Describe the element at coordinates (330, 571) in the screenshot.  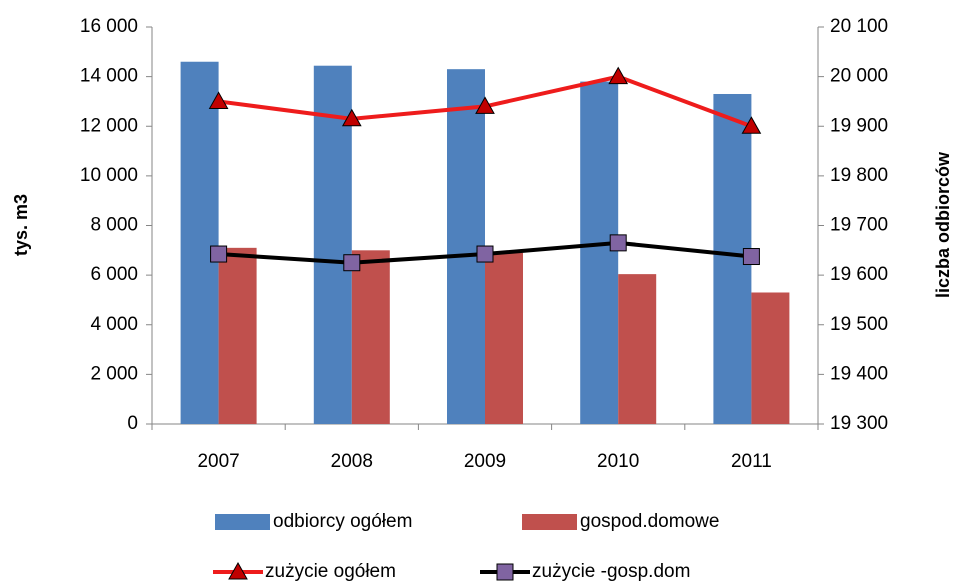
I see `legend-label: zużycie ogółem` at that location.